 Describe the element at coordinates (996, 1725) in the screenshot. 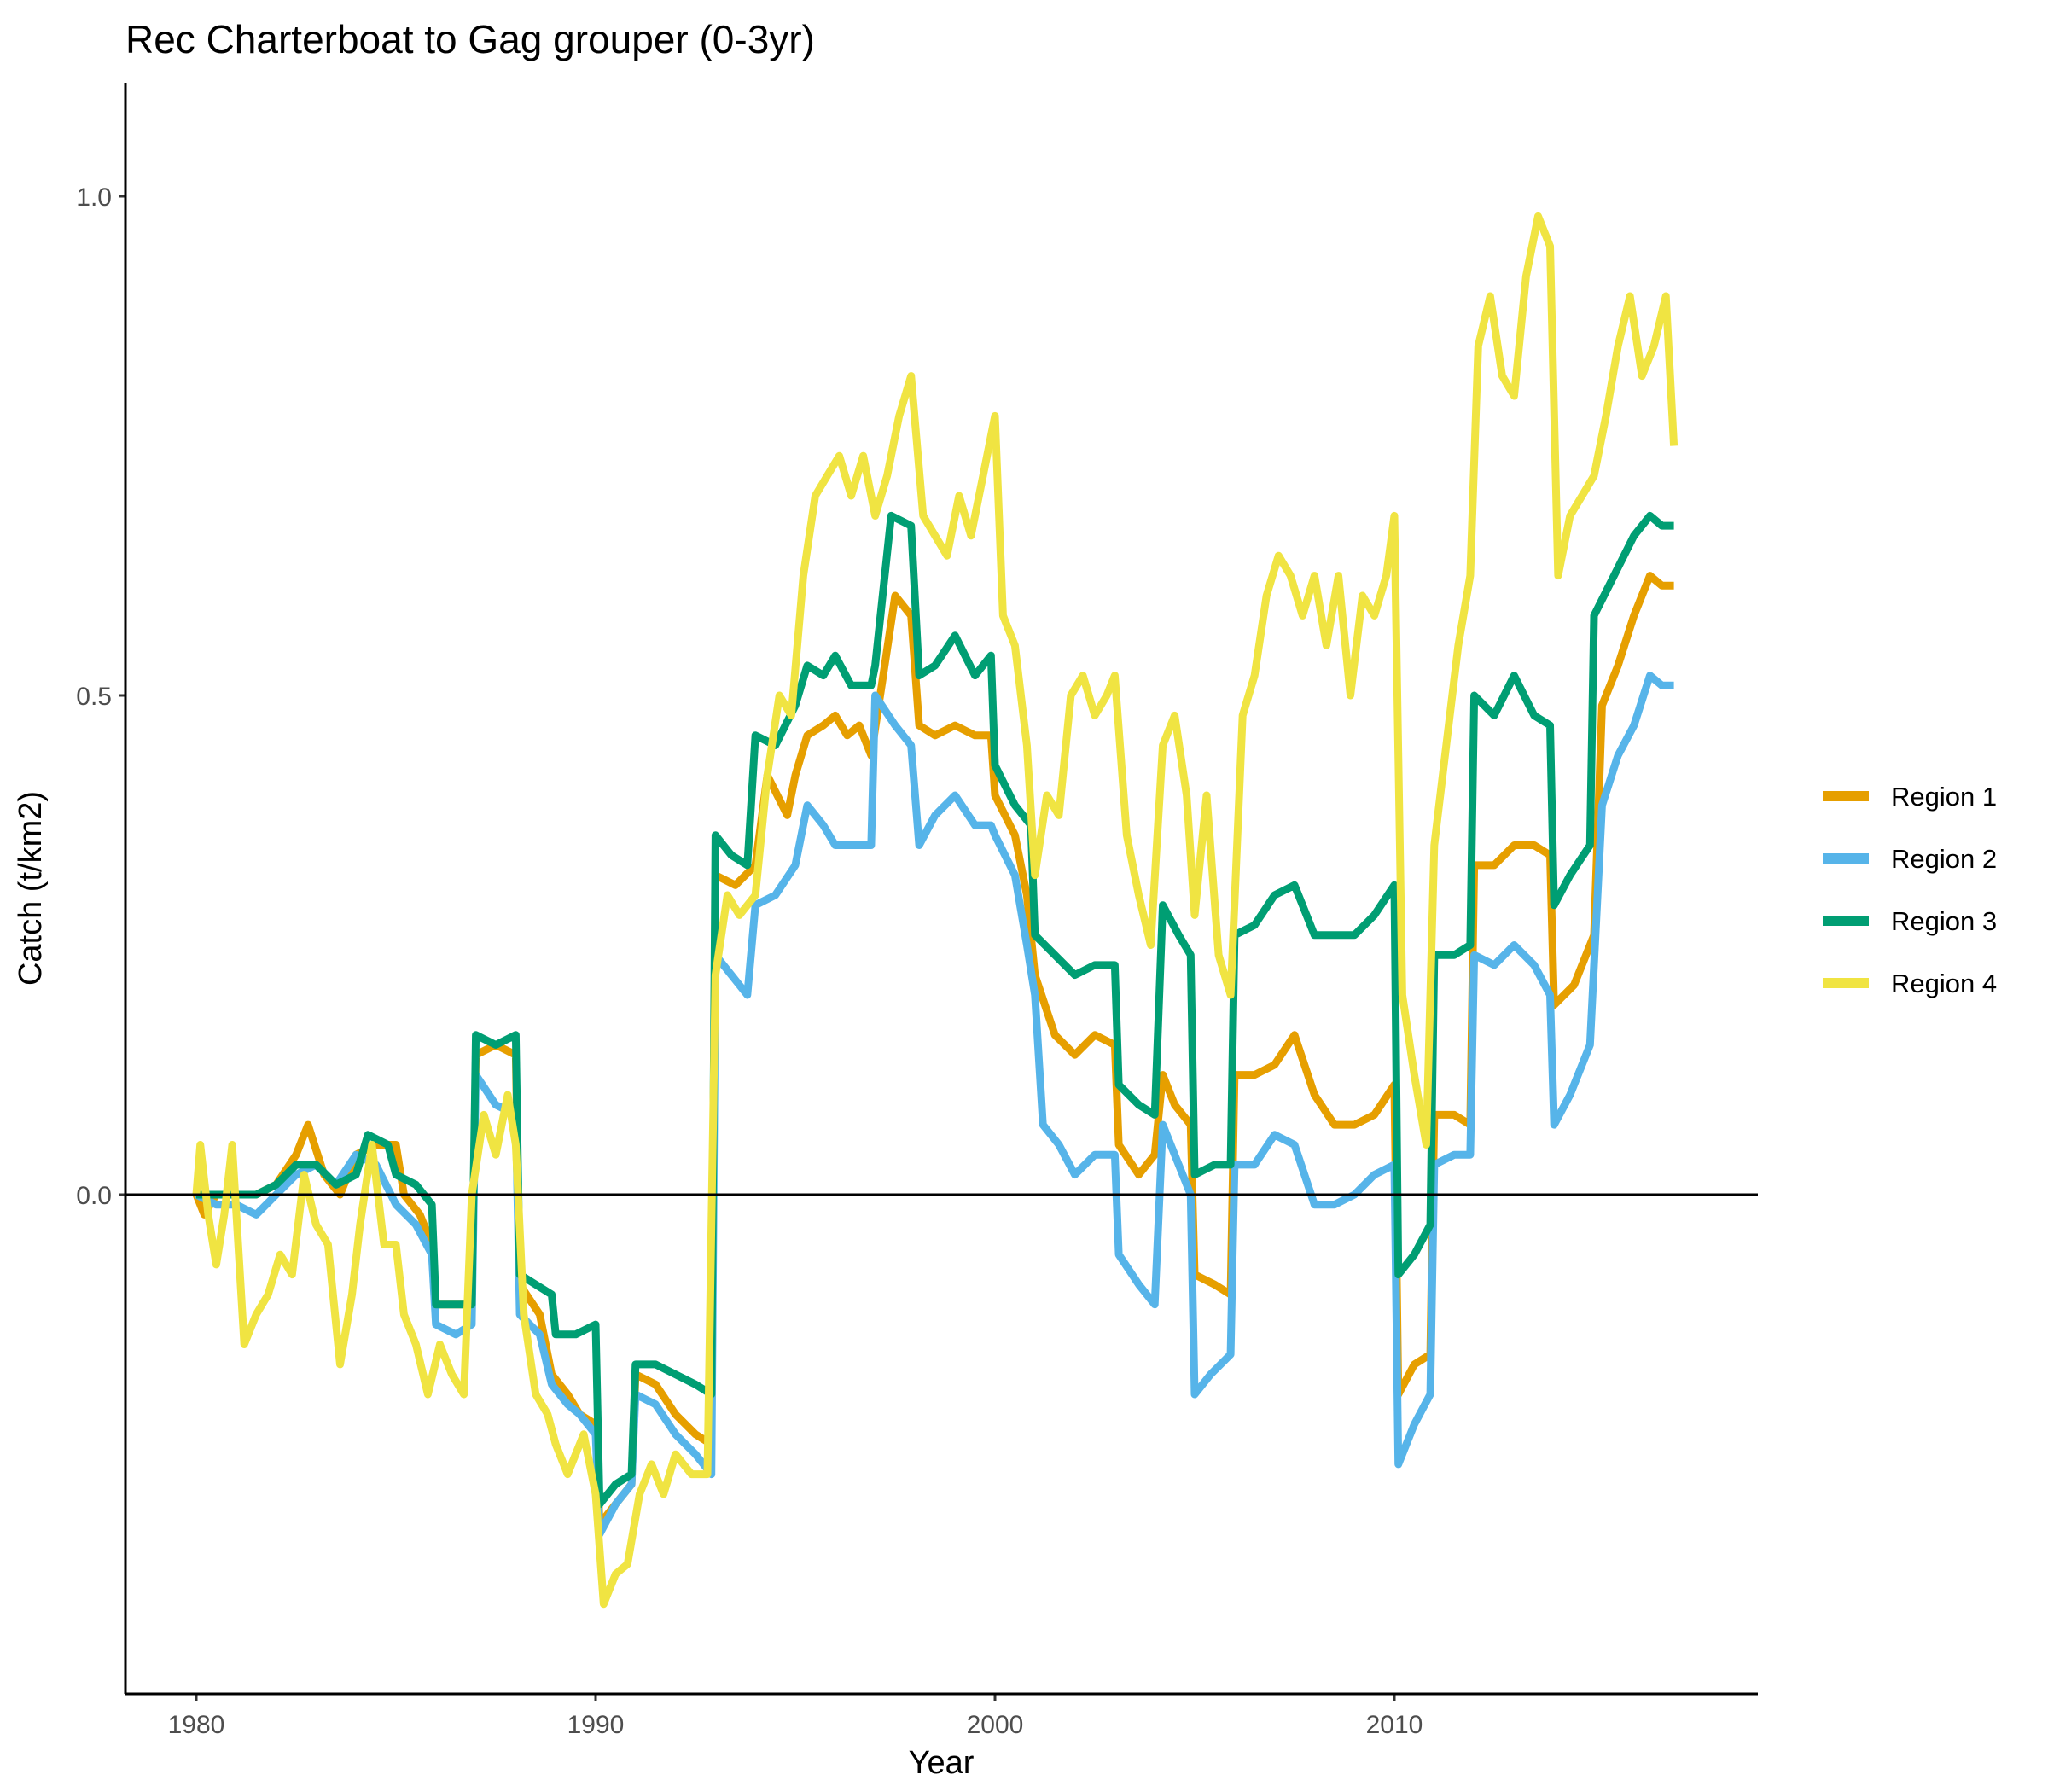

I see `x-tick-label: 2000` at that location.